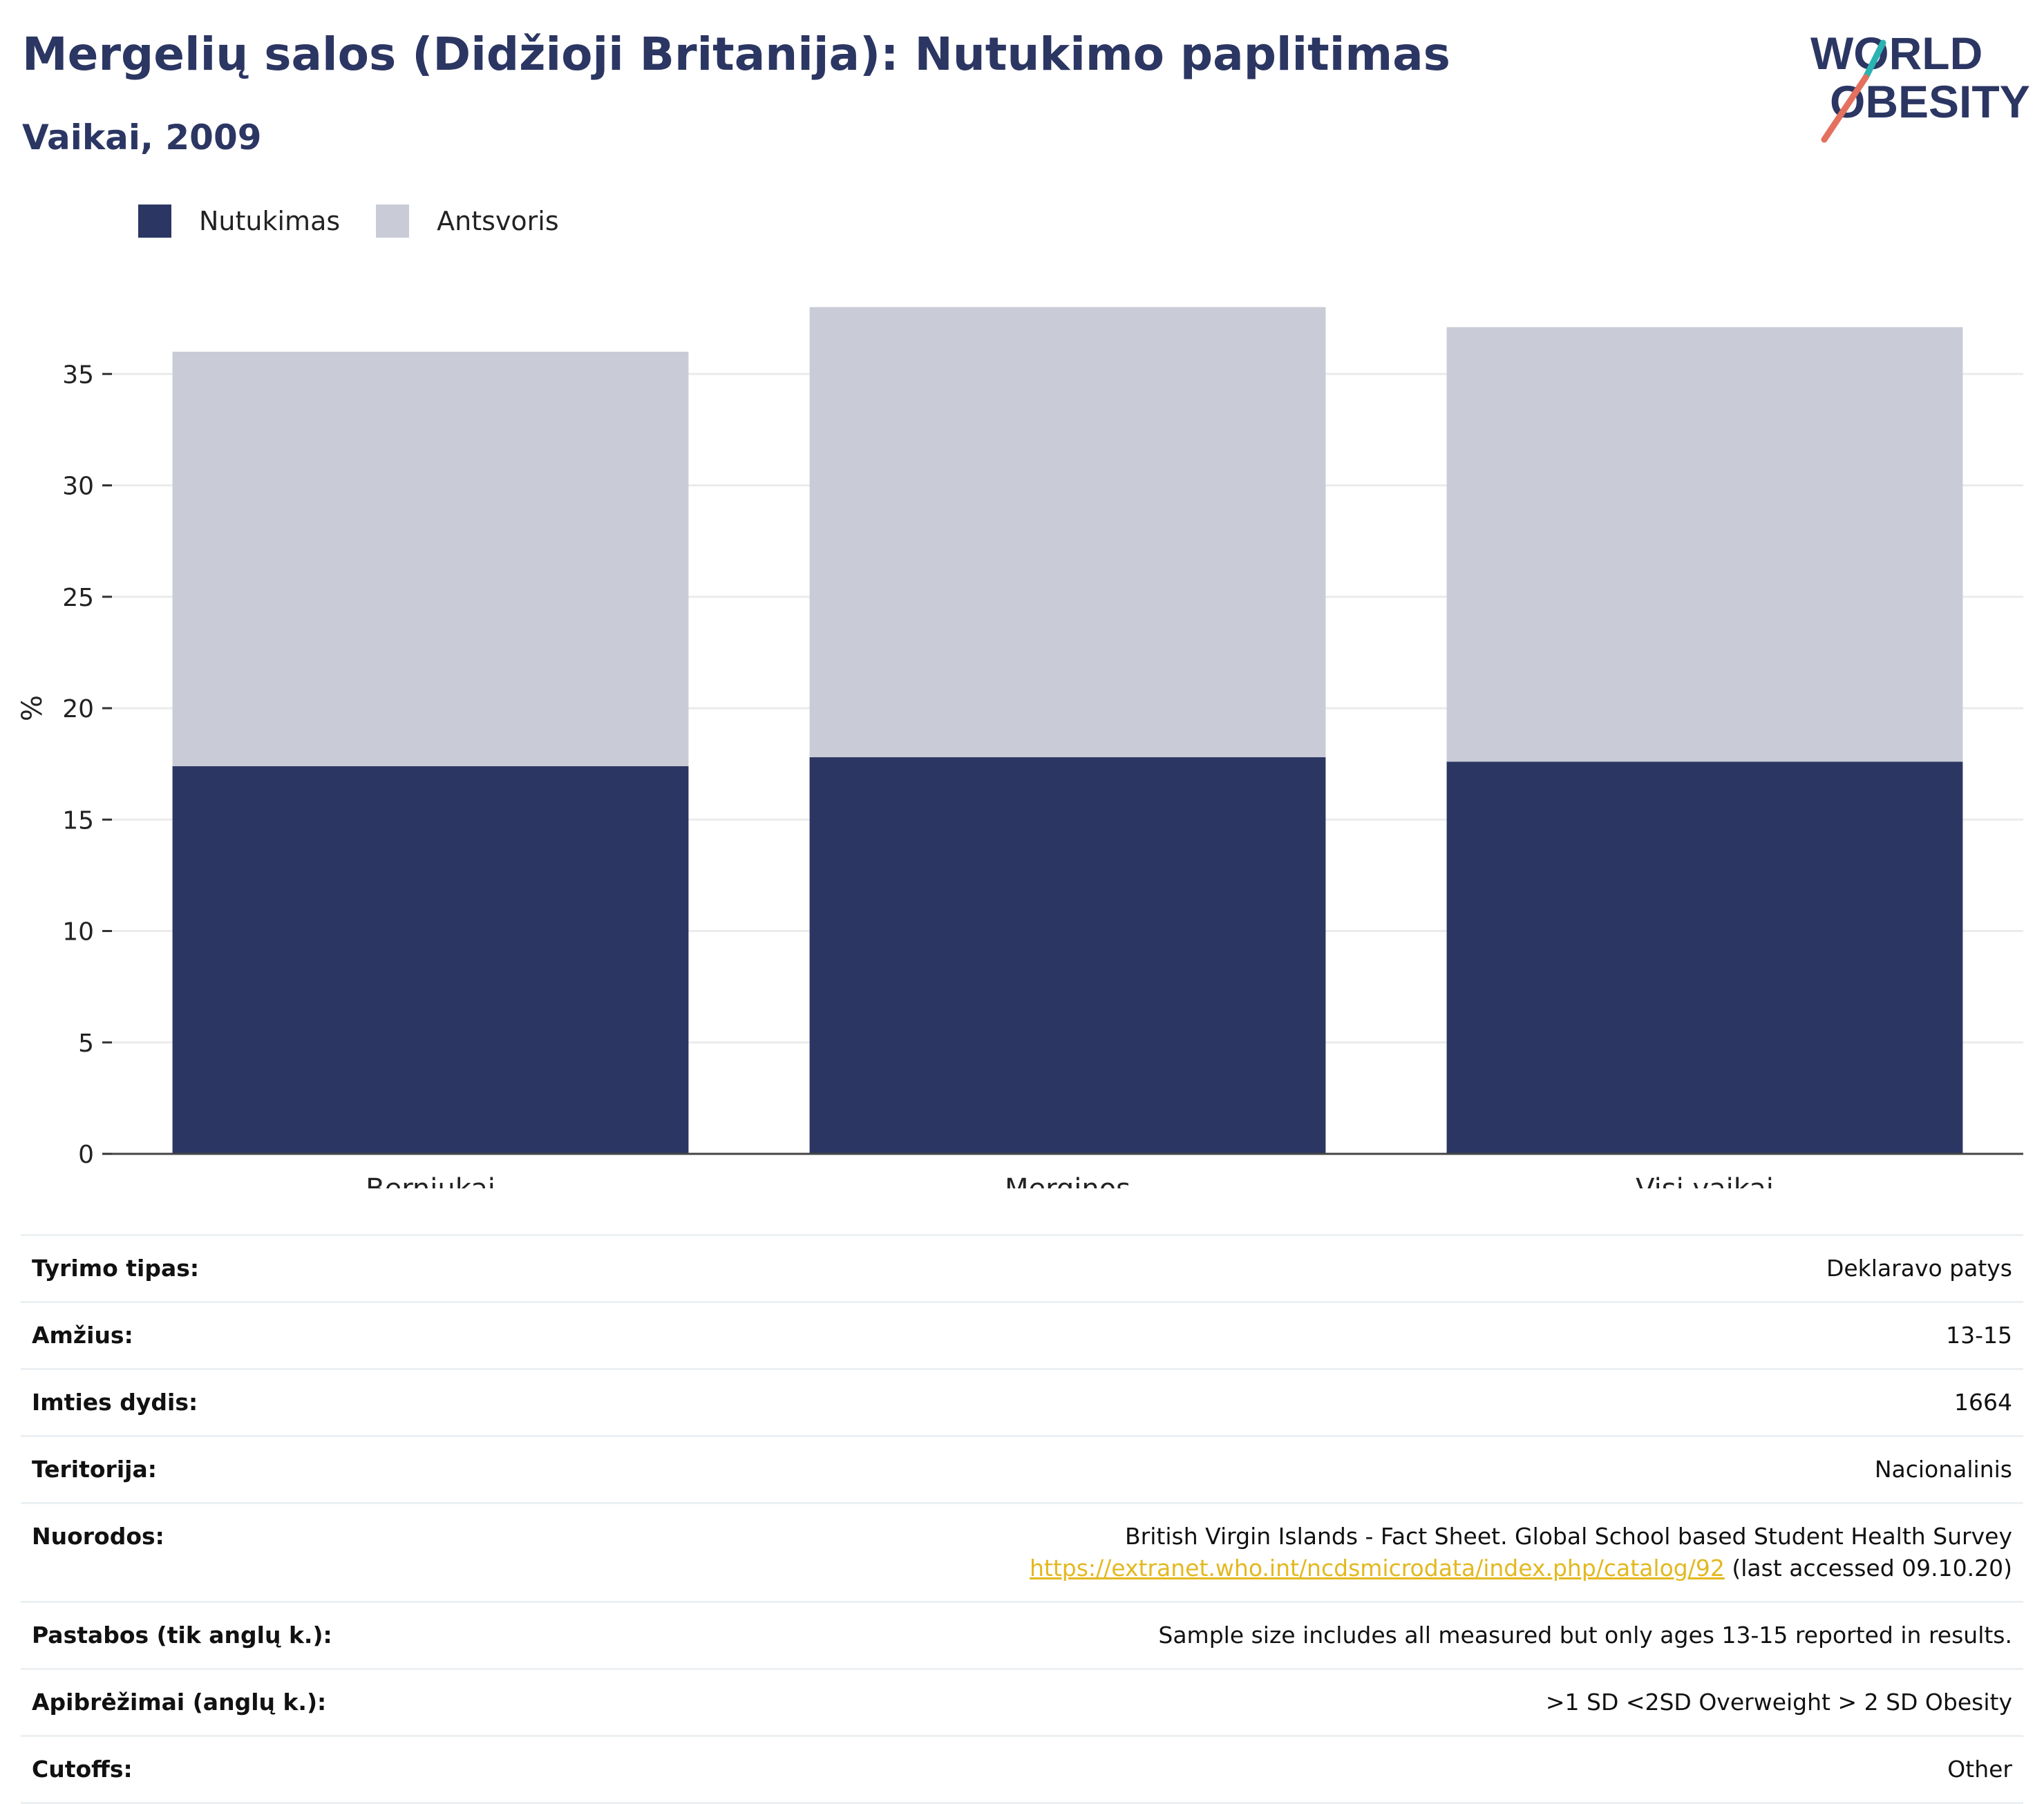 Image resolution: width=2044 pixels, height=1804 pixels. I want to click on info-value: Deklaravo patys, so click(1919, 1268).